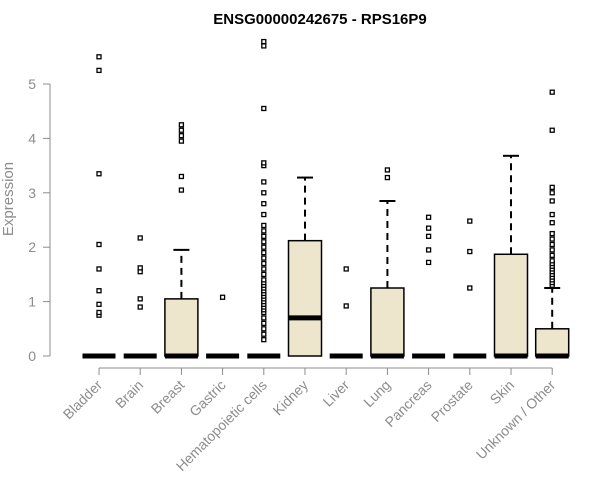 The width and height of the screenshot is (600, 500). What do you see at coordinates (83, 400) in the screenshot?
I see `x-tick-label: Bladder` at bounding box center [83, 400].